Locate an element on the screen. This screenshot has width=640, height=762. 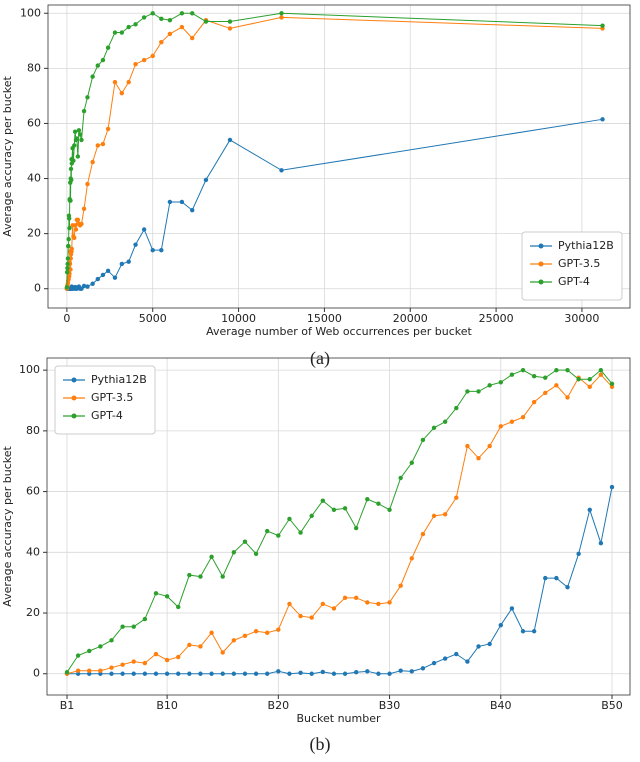
y-tick-label: 60 is located at coordinates (33, 491).